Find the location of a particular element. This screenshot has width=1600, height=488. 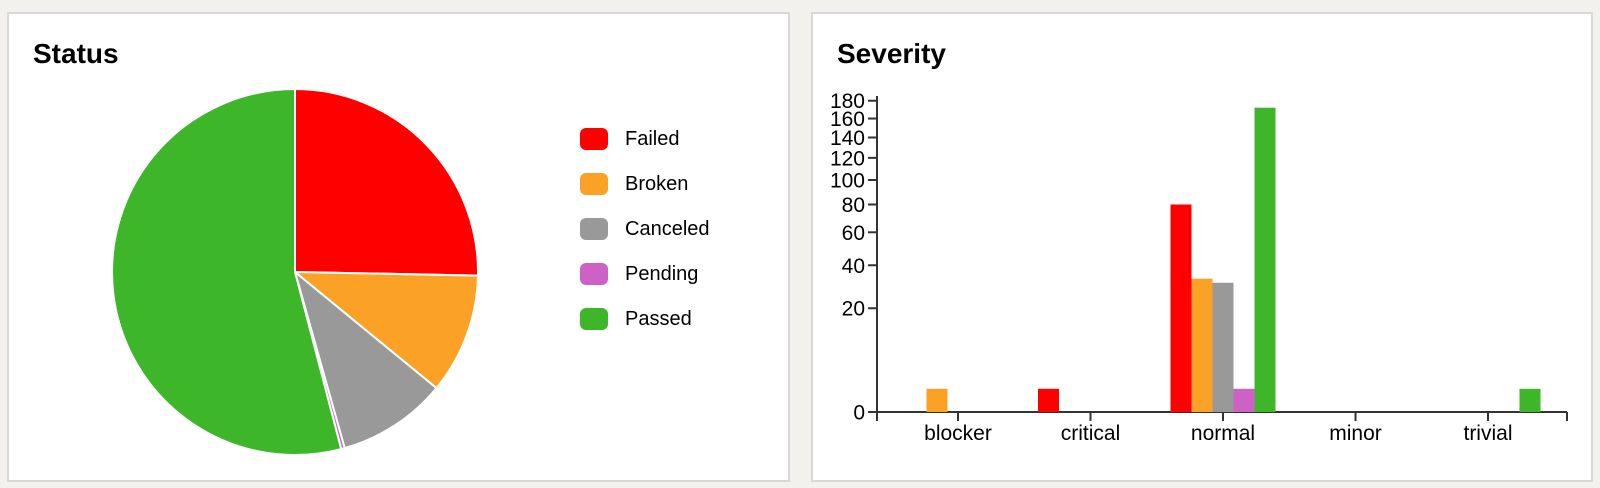

severity-title: Severity is located at coordinates (891, 53).